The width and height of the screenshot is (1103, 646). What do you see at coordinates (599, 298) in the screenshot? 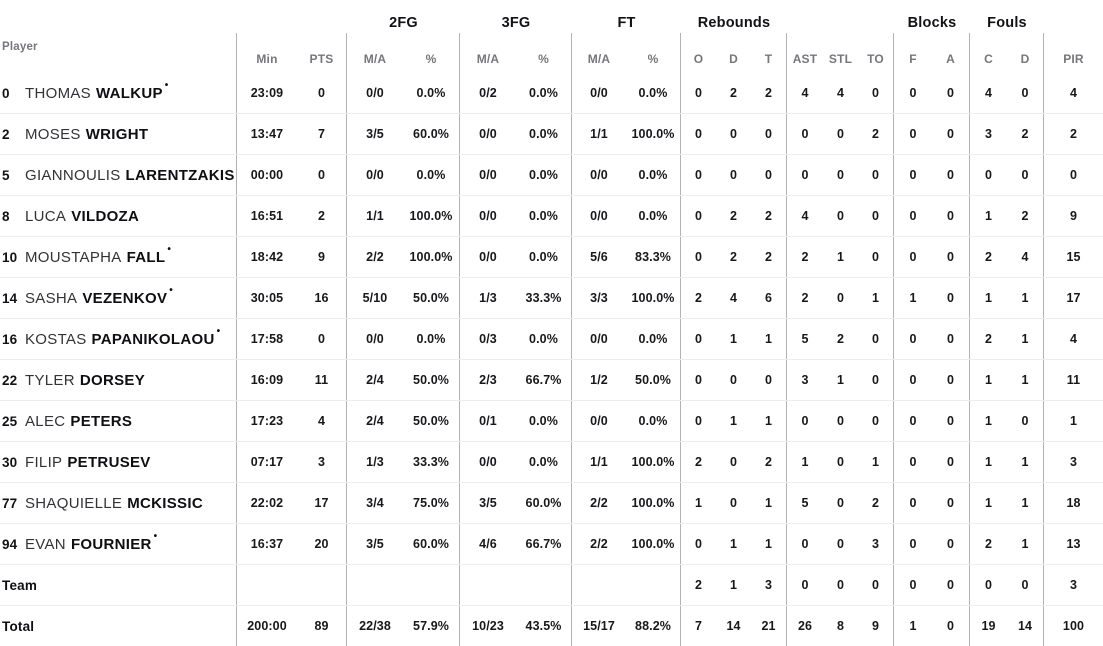
I see `stat-cell: 3/3` at bounding box center [599, 298].